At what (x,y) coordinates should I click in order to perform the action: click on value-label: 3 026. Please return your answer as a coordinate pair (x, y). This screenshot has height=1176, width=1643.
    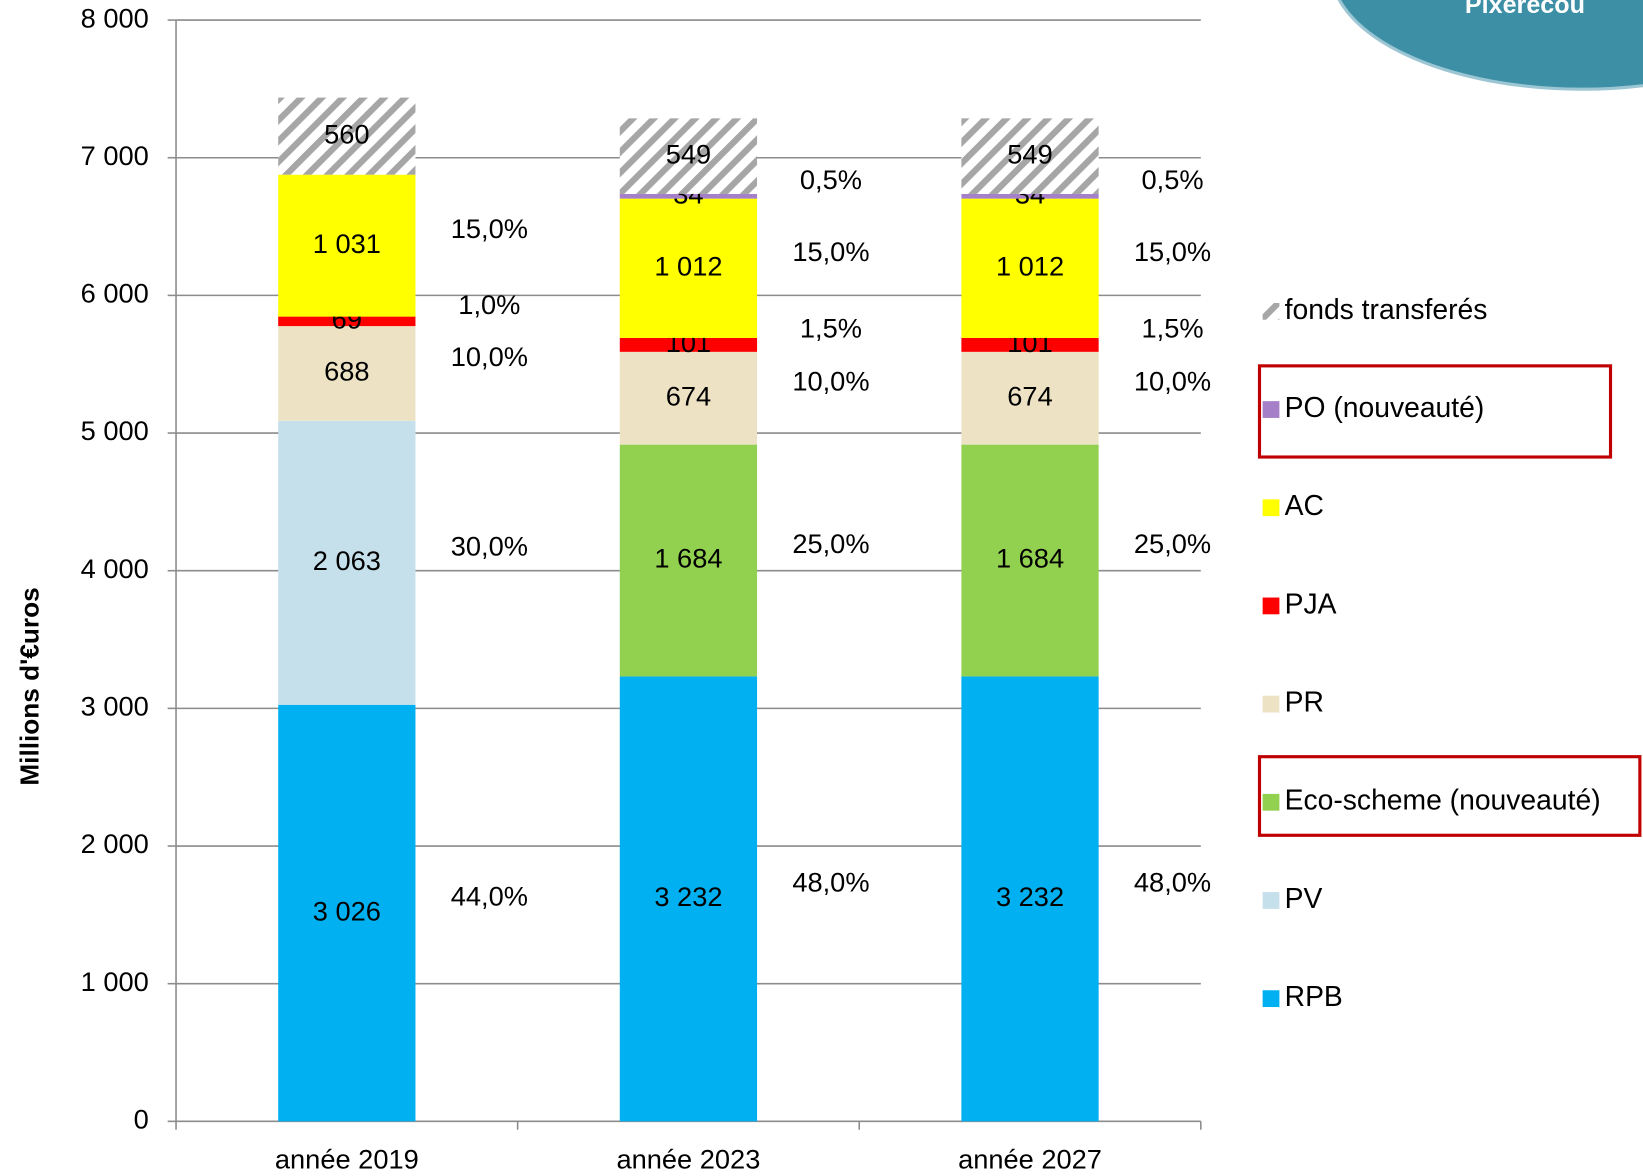
    Looking at the image, I should click on (347, 910).